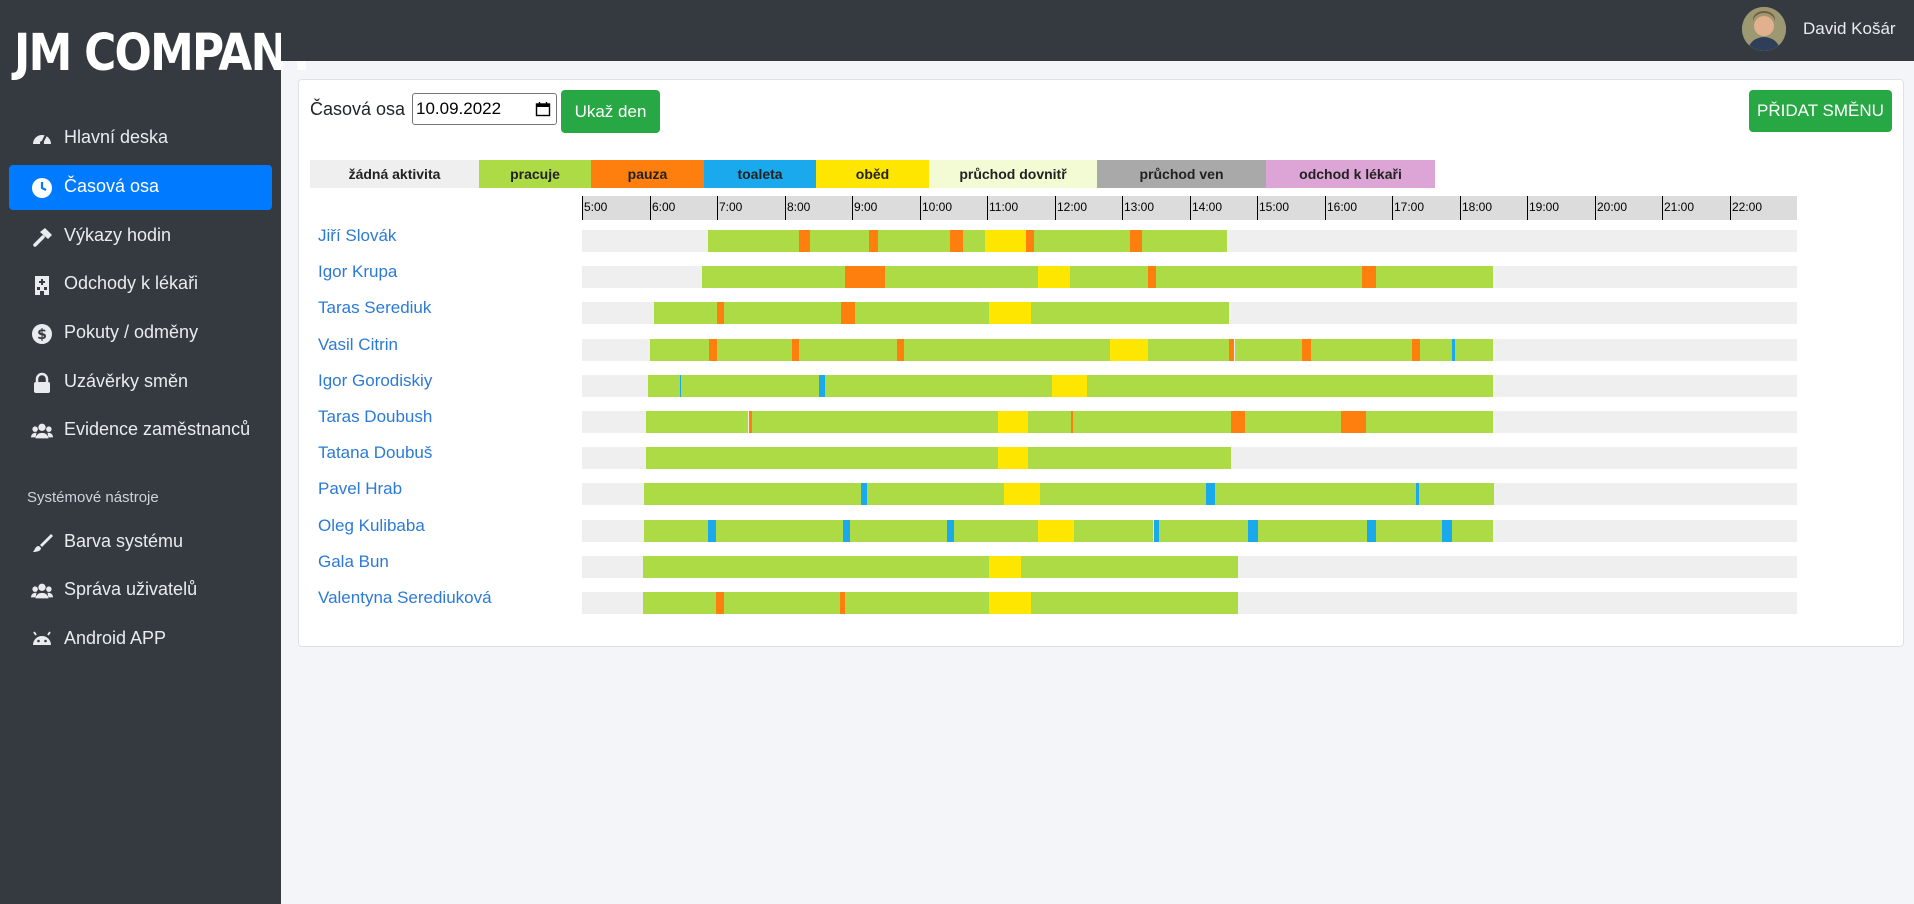 This screenshot has height=904, width=1914. Describe the element at coordinates (358, 344) in the screenshot. I see `employee-name: Vasil Citrin` at that location.